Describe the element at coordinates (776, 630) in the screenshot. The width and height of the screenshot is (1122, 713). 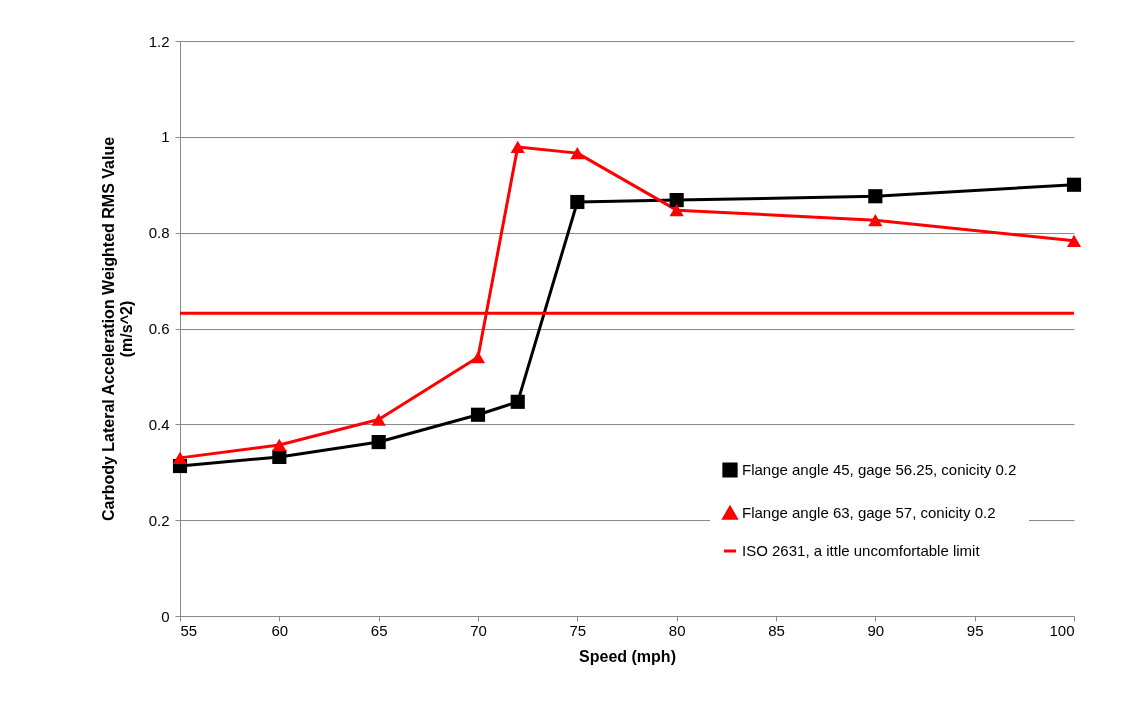
I see `x-tick-label: 85` at that location.